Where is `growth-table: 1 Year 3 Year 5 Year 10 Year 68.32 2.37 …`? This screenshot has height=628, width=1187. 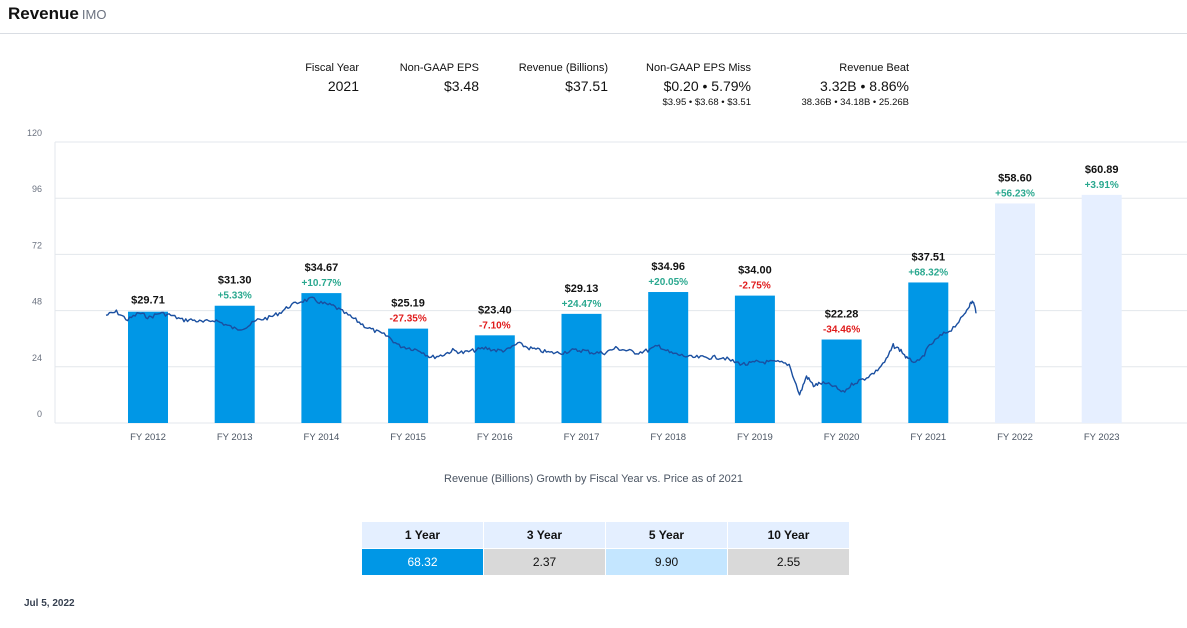
growth-table: 1 Year 3 Year 5 Year 10 Year 68.32 2.37 … is located at coordinates (605, 548).